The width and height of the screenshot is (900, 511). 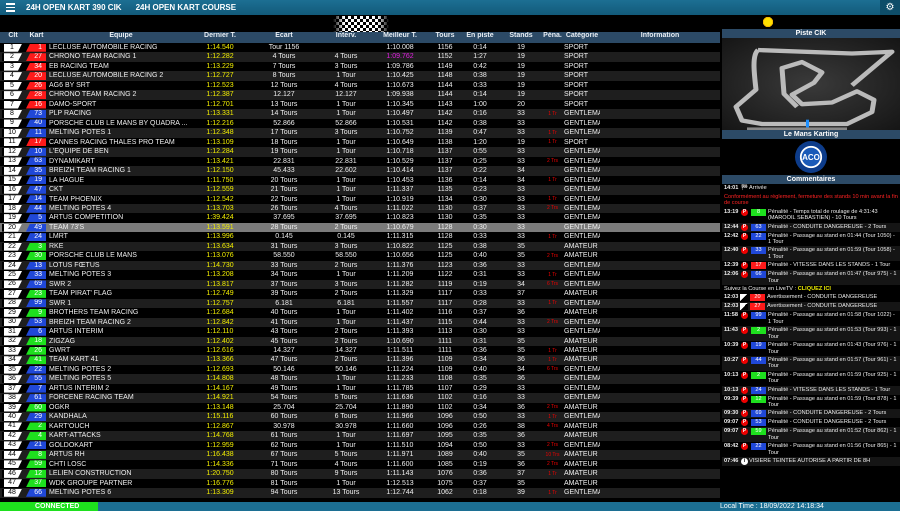 I want to click on column-header: Catégorie, so click(x=582, y=35).